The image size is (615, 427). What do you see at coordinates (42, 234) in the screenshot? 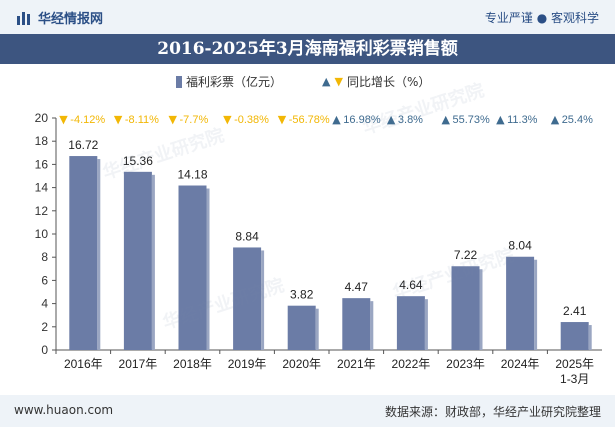
I see `y-tick-label: 10` at bounding box center [42, 234].